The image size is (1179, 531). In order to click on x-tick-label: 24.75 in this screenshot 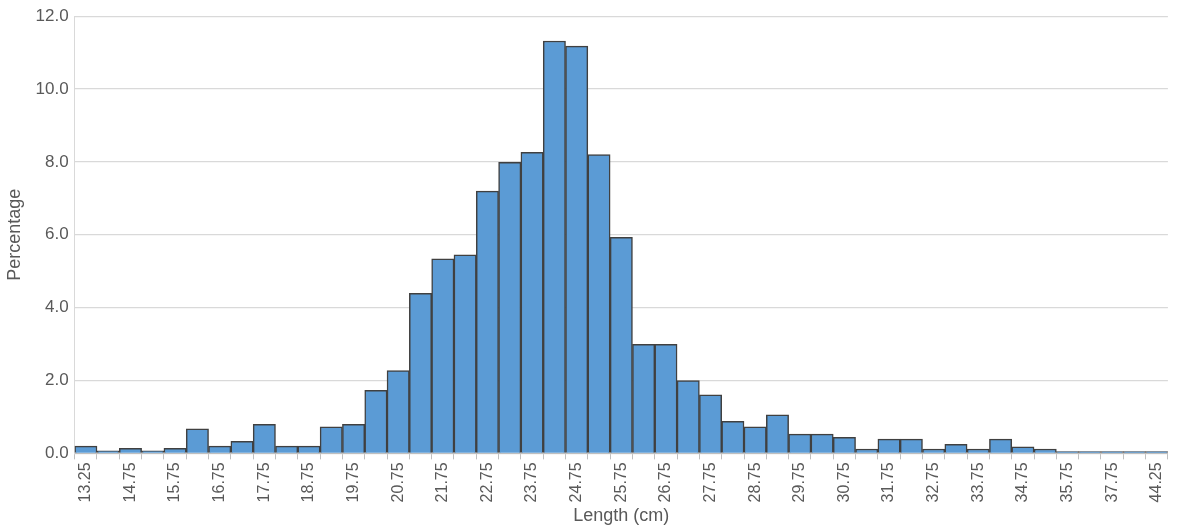, I will do `click(576, 482)`.